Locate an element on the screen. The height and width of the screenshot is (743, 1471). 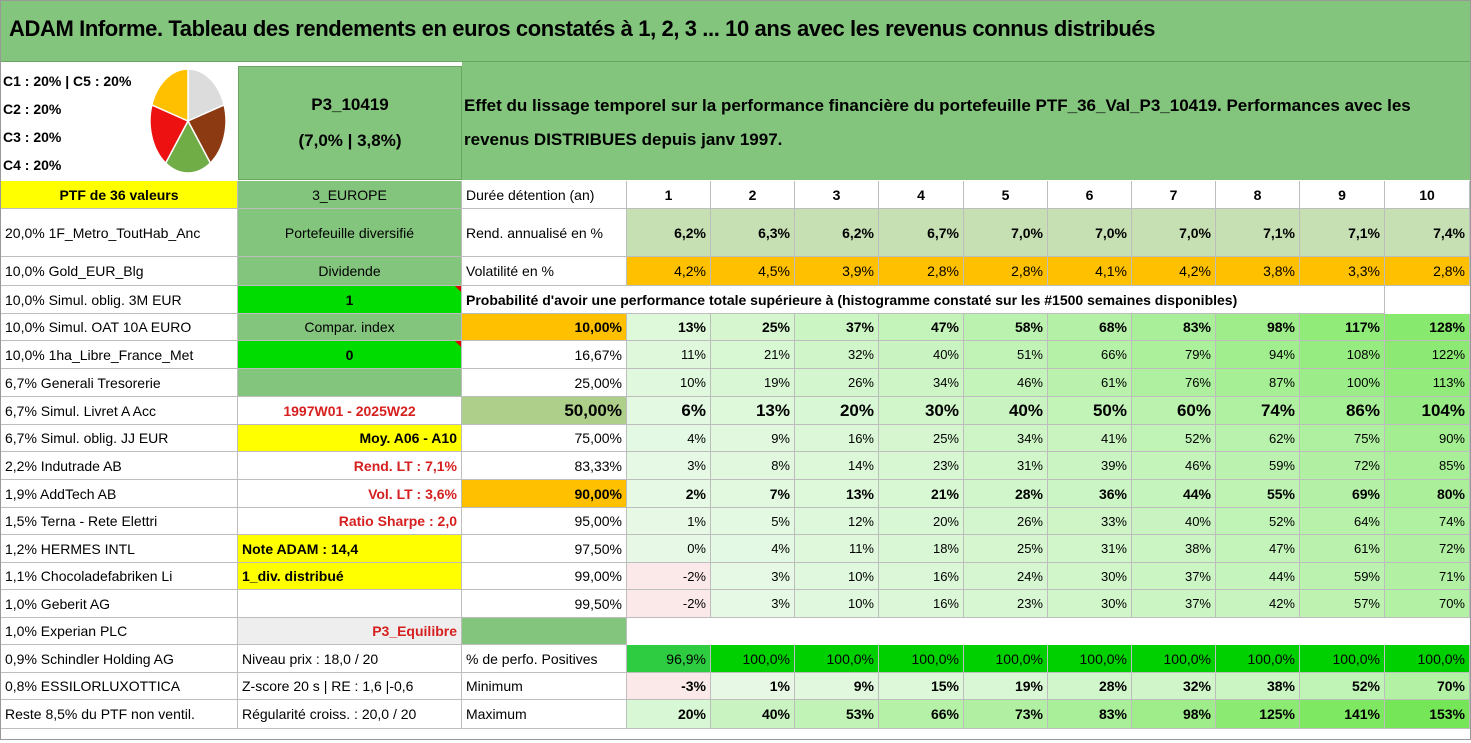
probability-value: -2% is located at coordinates (669, 576).